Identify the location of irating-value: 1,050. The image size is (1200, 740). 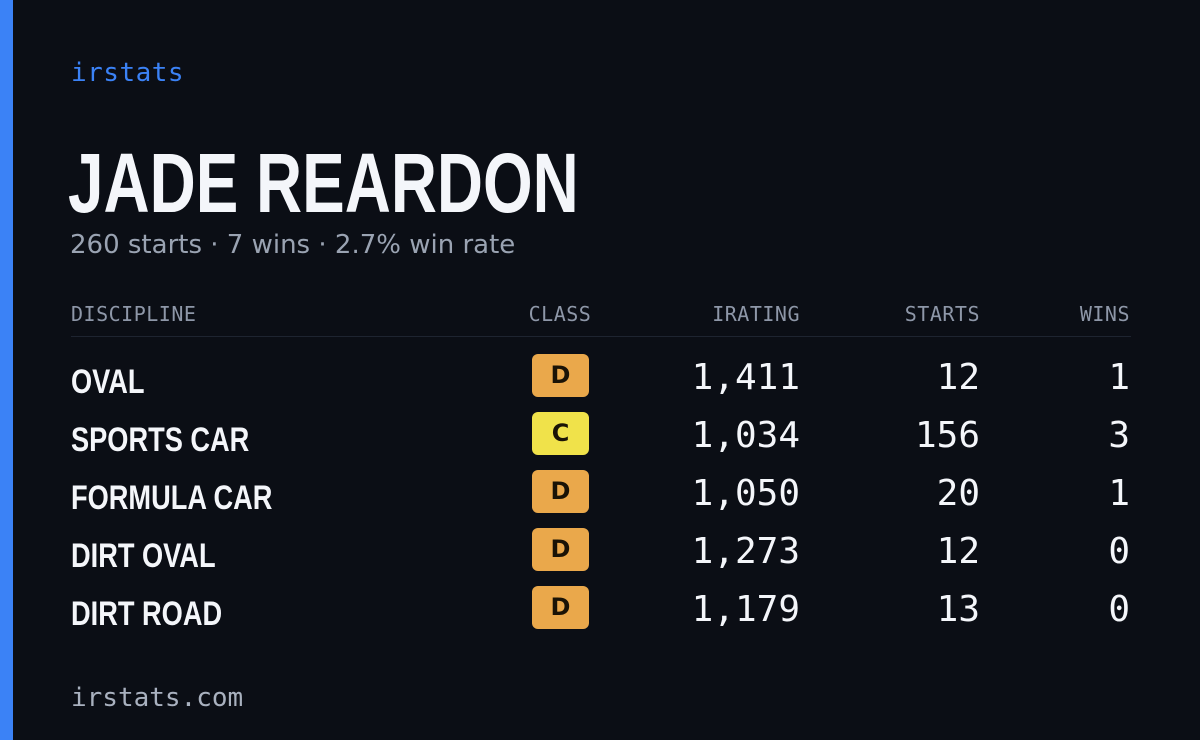
(745, 493).